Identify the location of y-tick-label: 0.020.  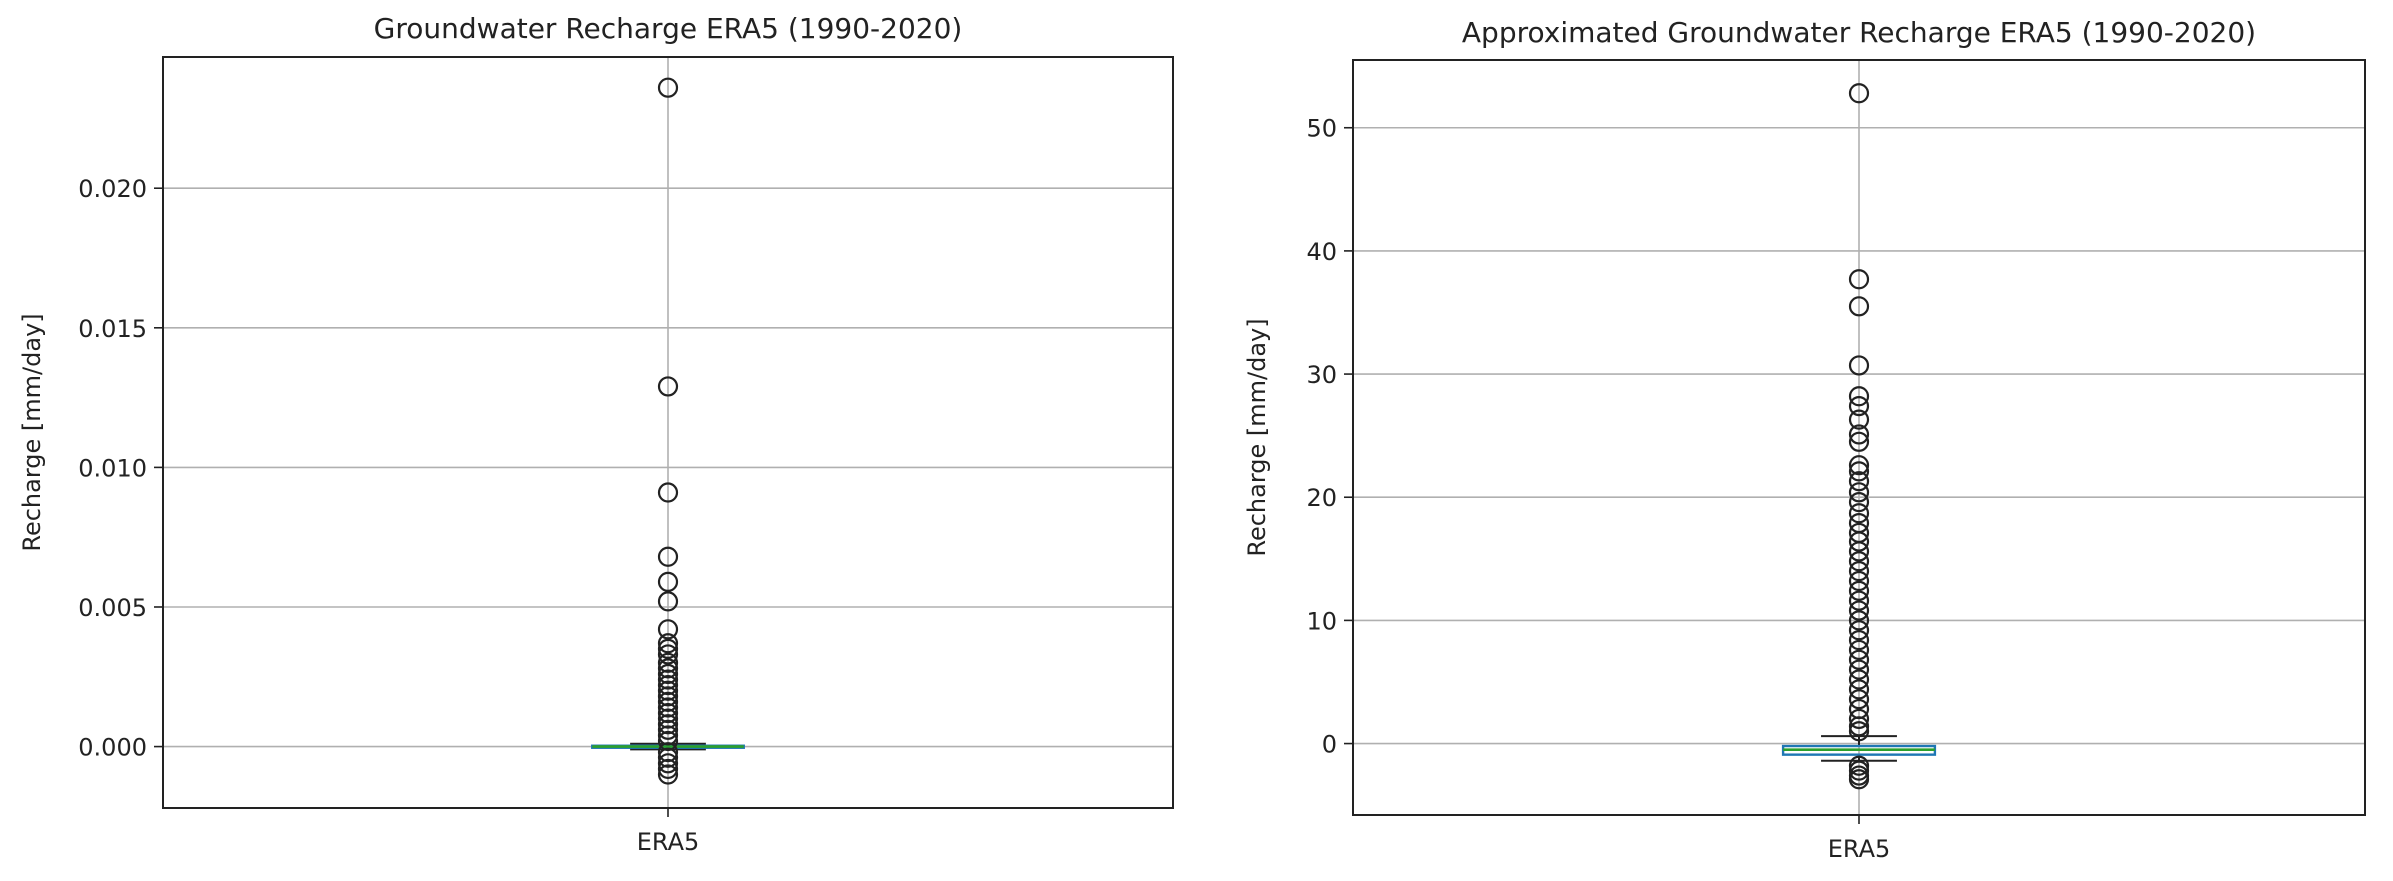
(112, 189).